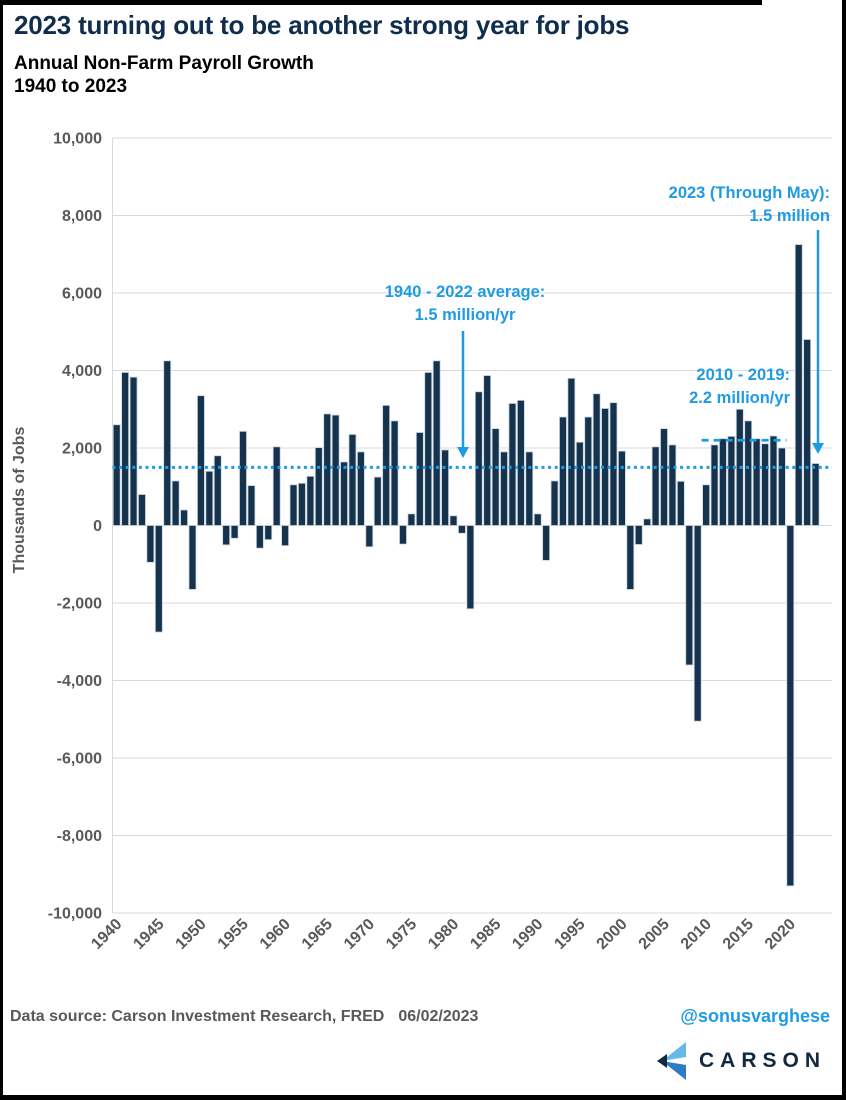 The image size is (846, 1100). I want to click on x-tick-1985: 1985, so click(485, 934).